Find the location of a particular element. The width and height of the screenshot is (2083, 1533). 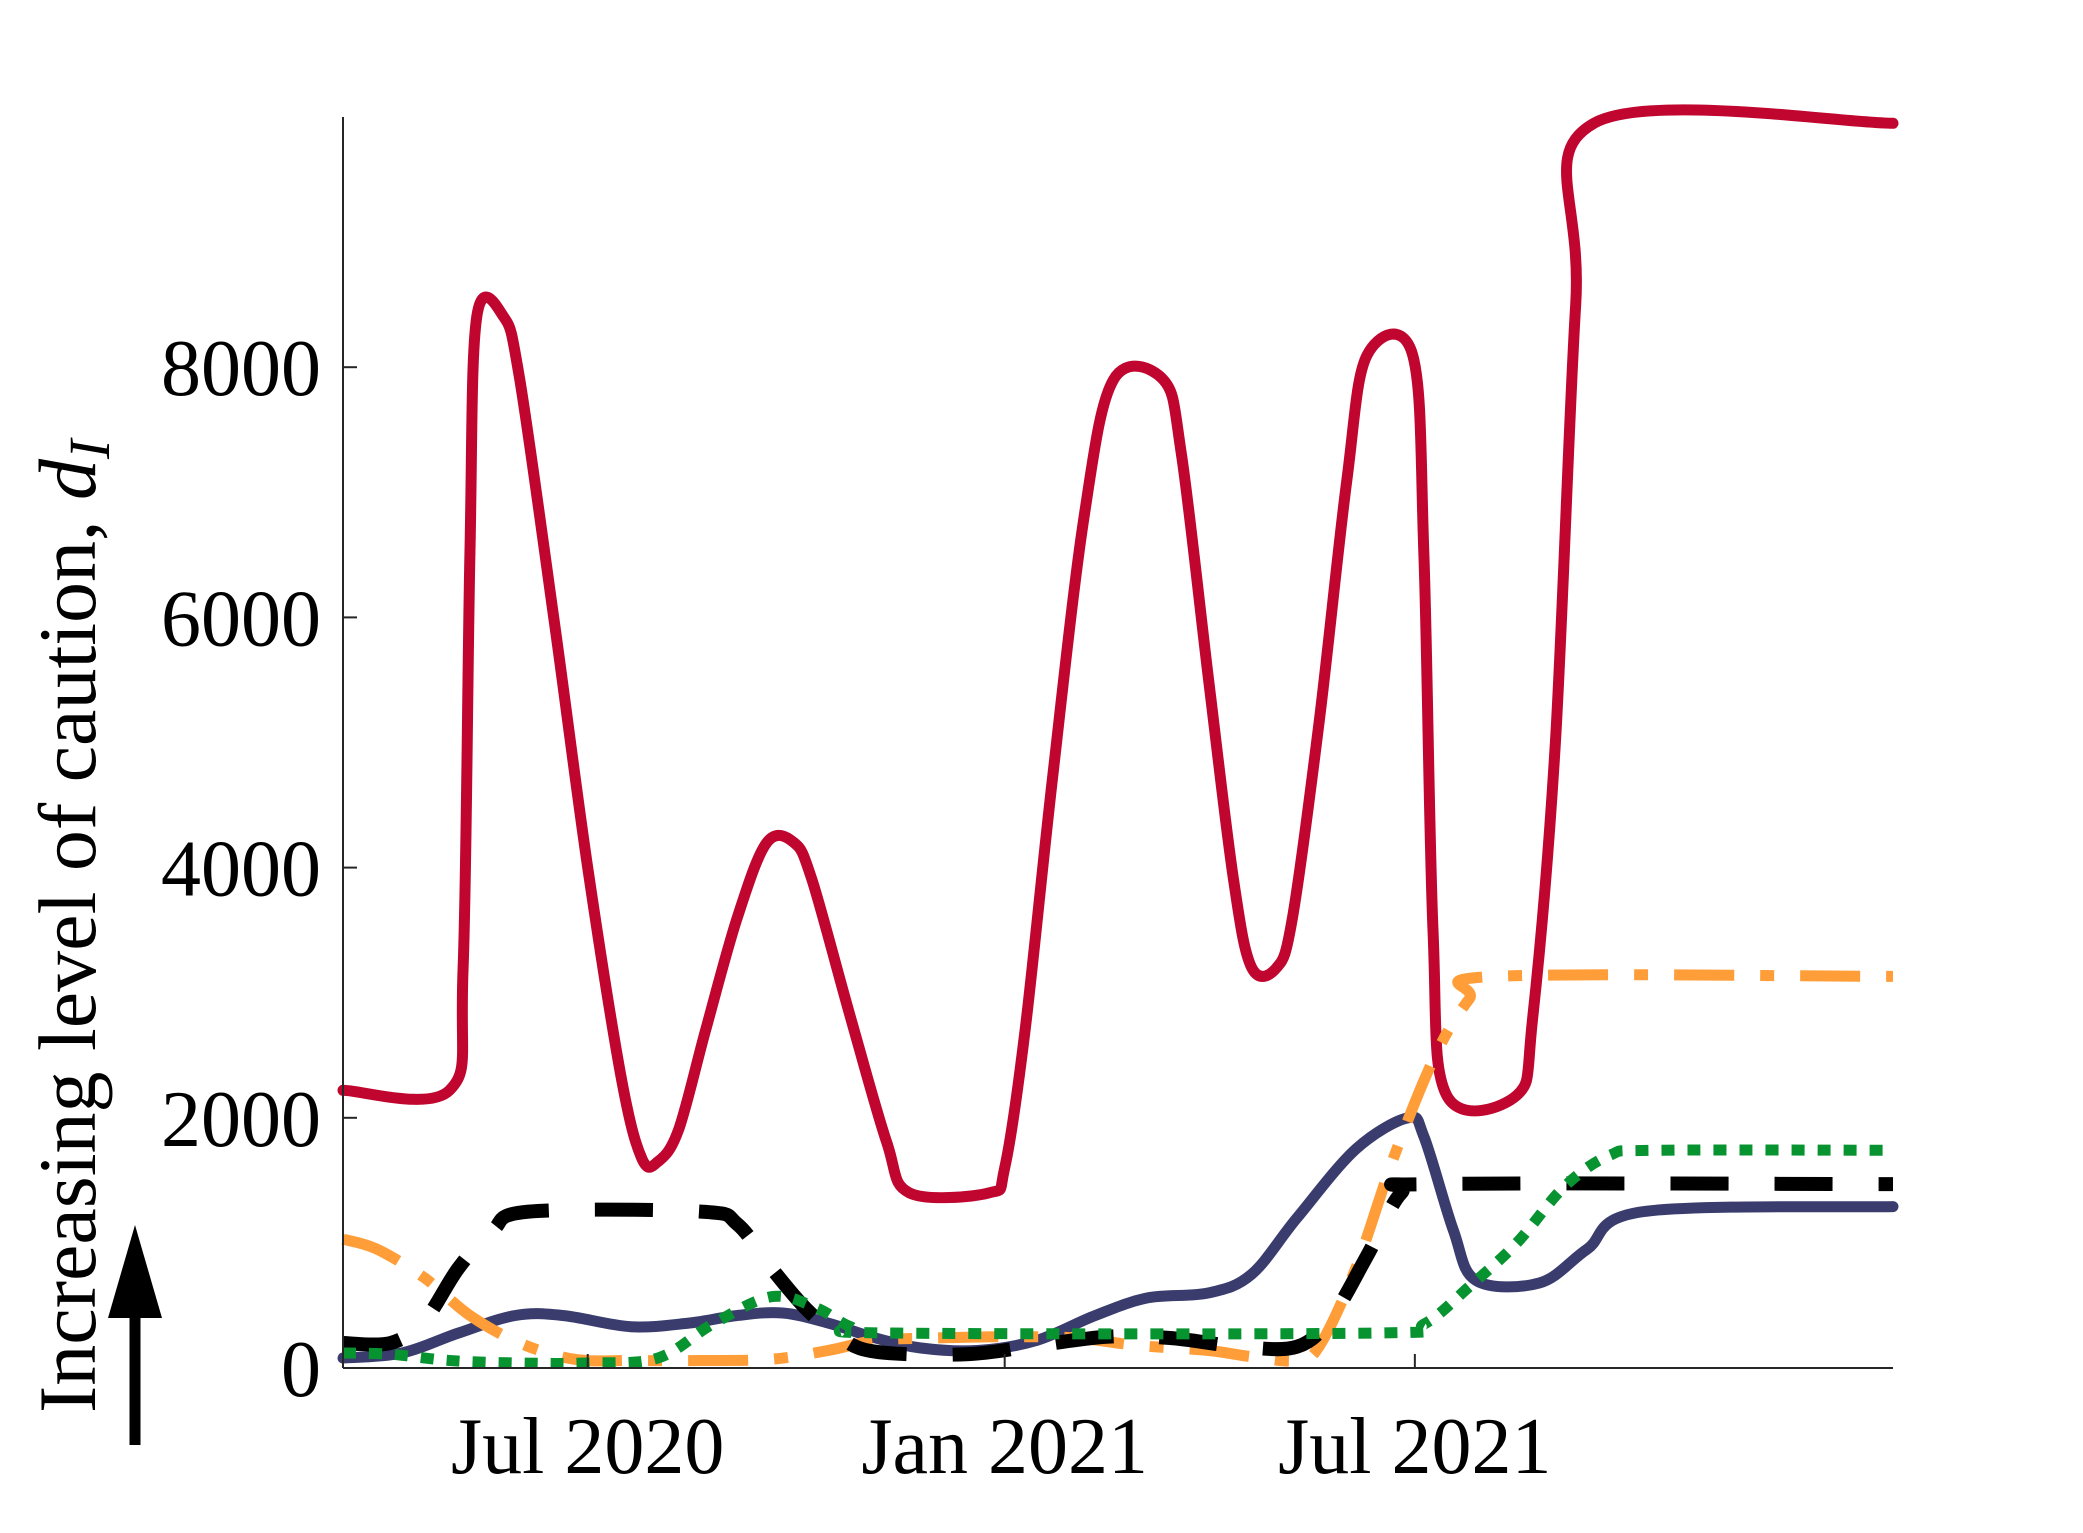

y-tick-label: 8000 is located at coordinates (241, 369).